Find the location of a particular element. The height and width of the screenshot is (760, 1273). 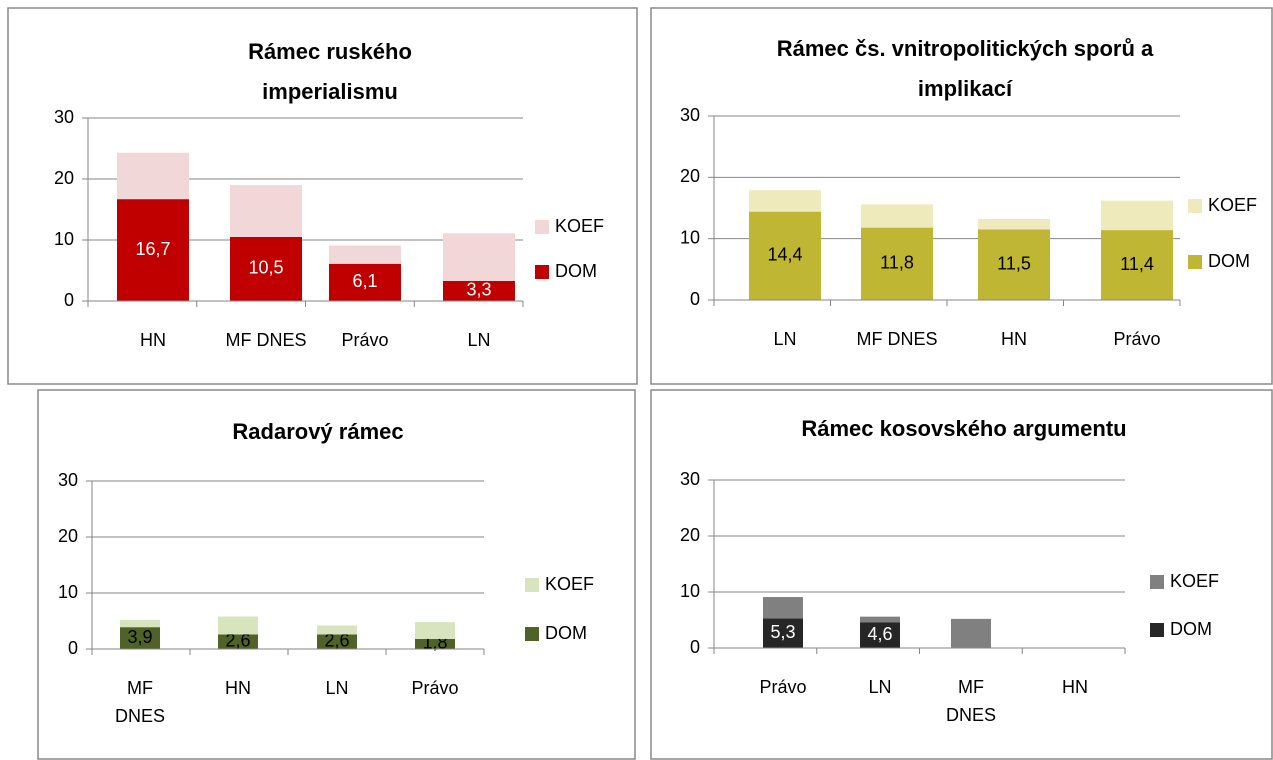

data-label: 11,8 is located at coordinates (897, 263).